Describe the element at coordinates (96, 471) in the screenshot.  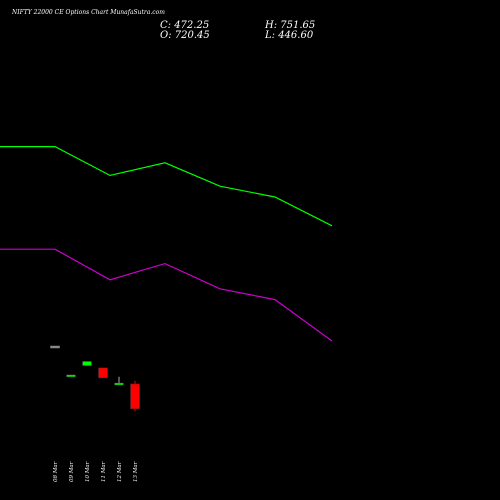
I see `x-axis-labels: 08 Mar 09 Mar 10 Mar 11 Mar 12 Mar 13 Mar` at that location.